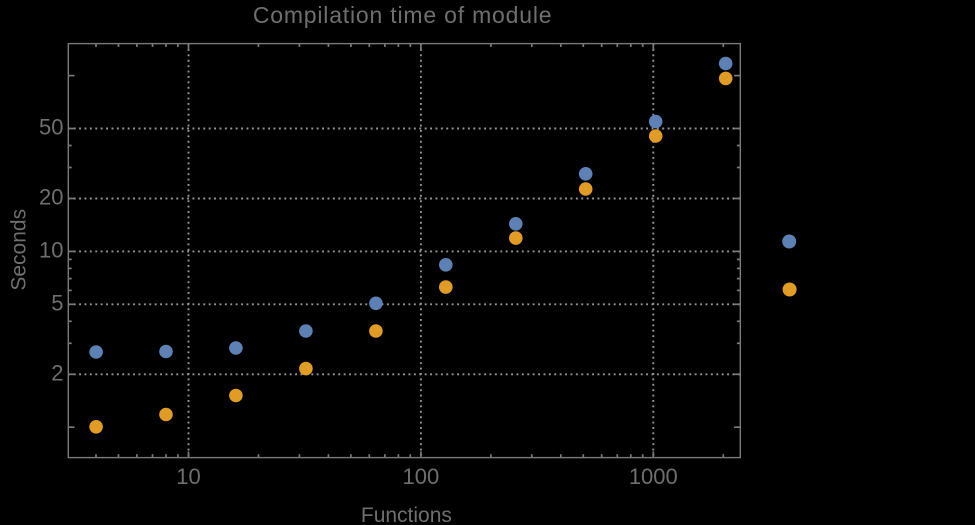  Describe the element at coordinates (421, 476) in the screenshot. I see `svg-text: 100` at that location.